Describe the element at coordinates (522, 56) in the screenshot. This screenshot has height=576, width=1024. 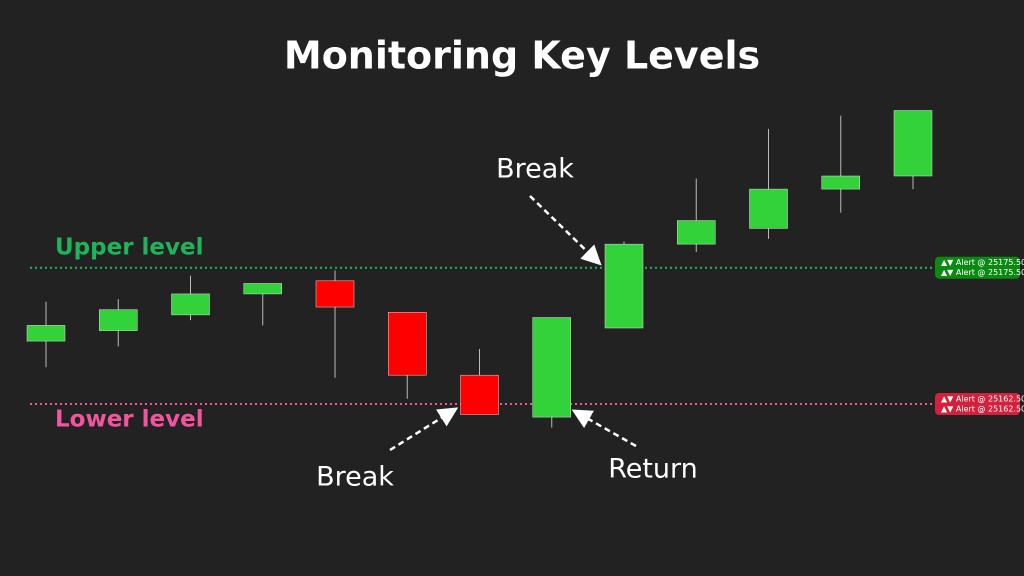
I see `chart-title: Monitoring Key Levels` at that location.